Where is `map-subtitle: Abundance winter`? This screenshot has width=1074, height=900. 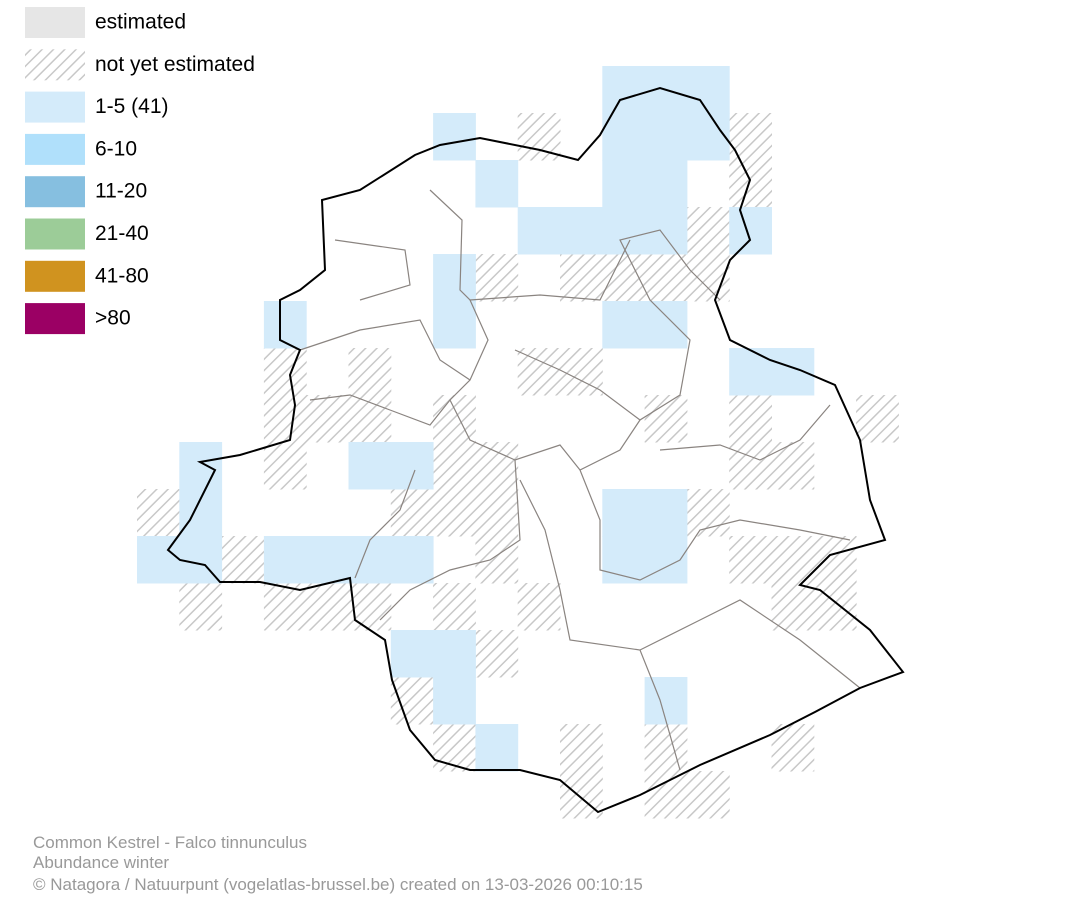 map-subtitle: Abundance winter is located at coordinates (101, 862).